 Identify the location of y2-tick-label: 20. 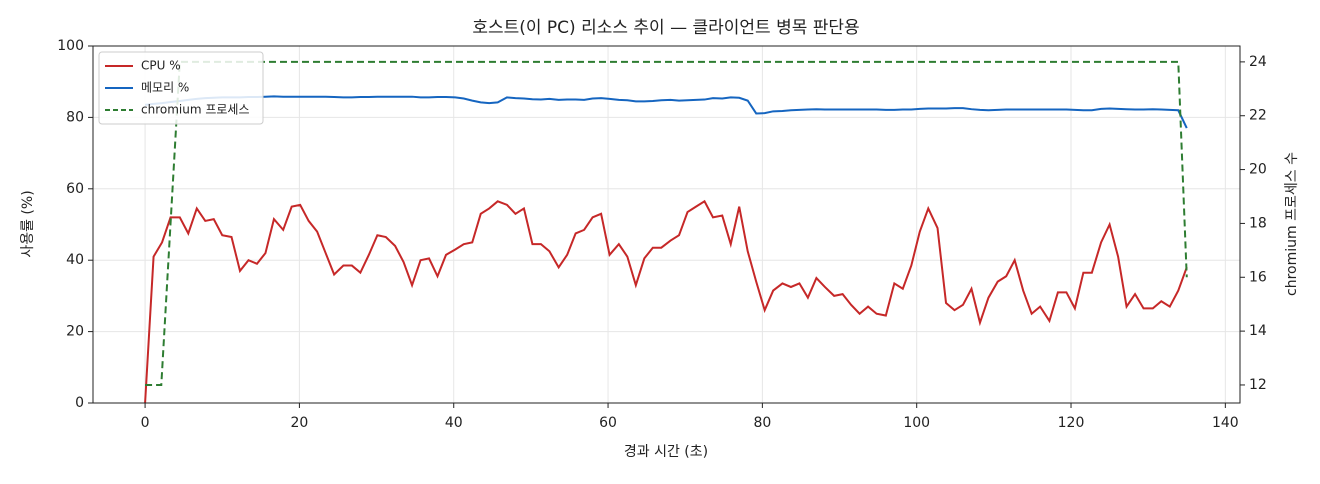
(1258, 170).